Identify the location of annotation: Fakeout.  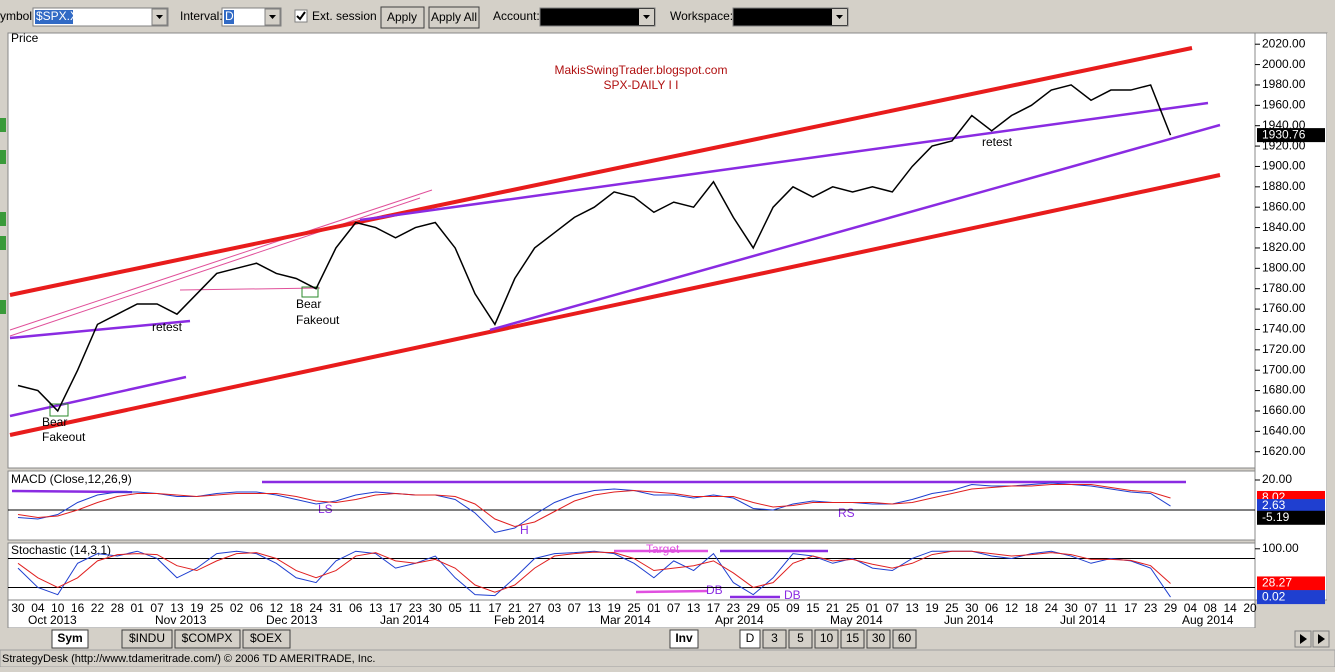
(318, 320).